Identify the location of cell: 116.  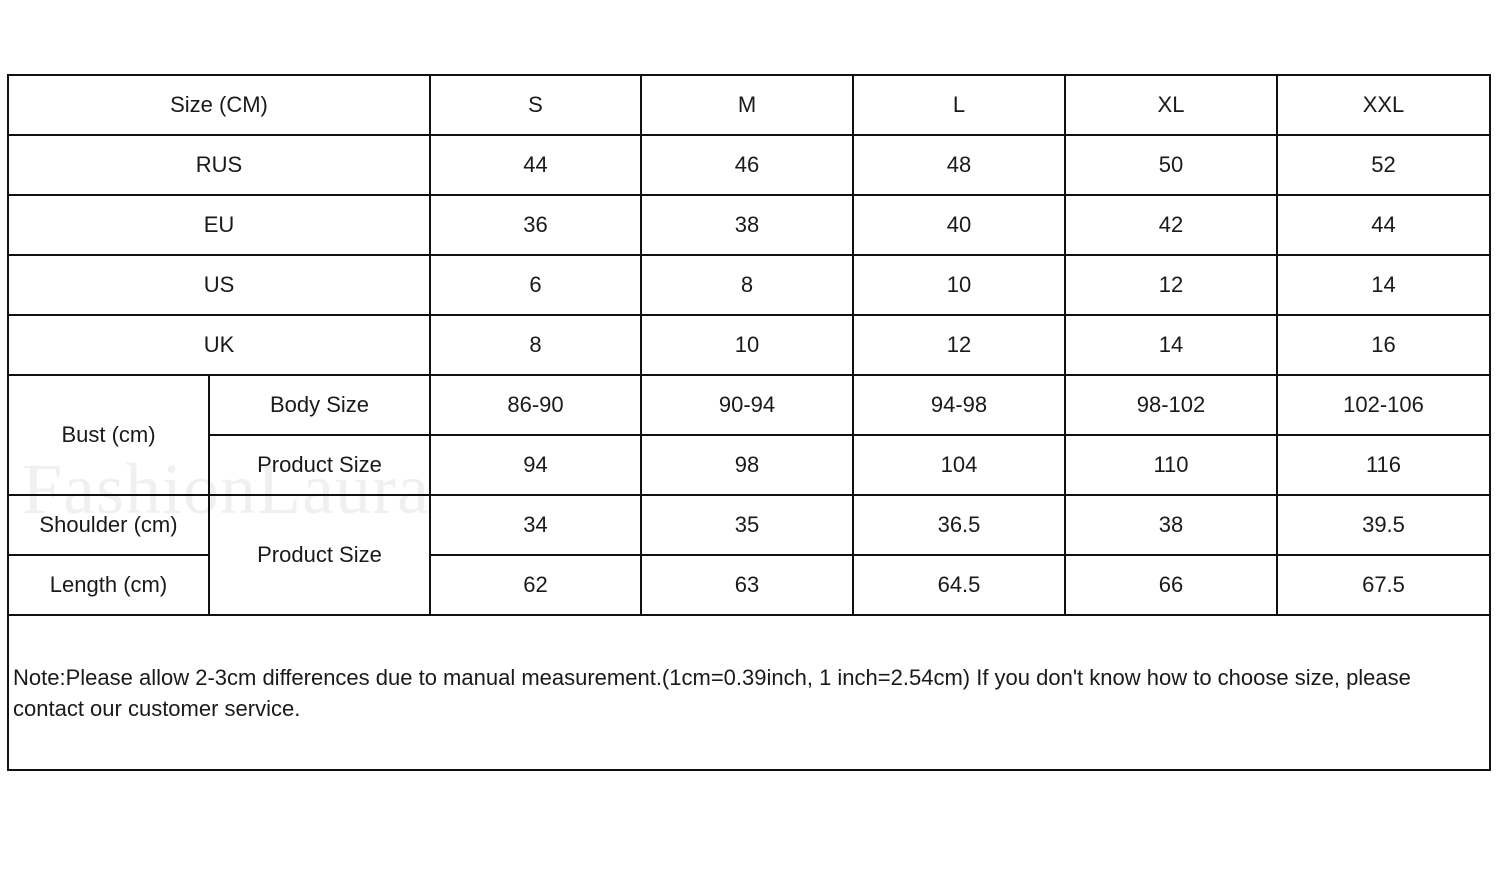
(1383, 465).